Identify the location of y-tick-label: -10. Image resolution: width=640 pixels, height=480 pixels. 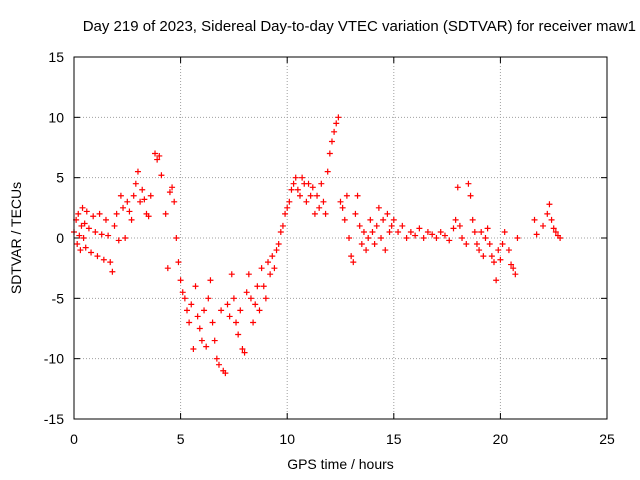
(54, 359).